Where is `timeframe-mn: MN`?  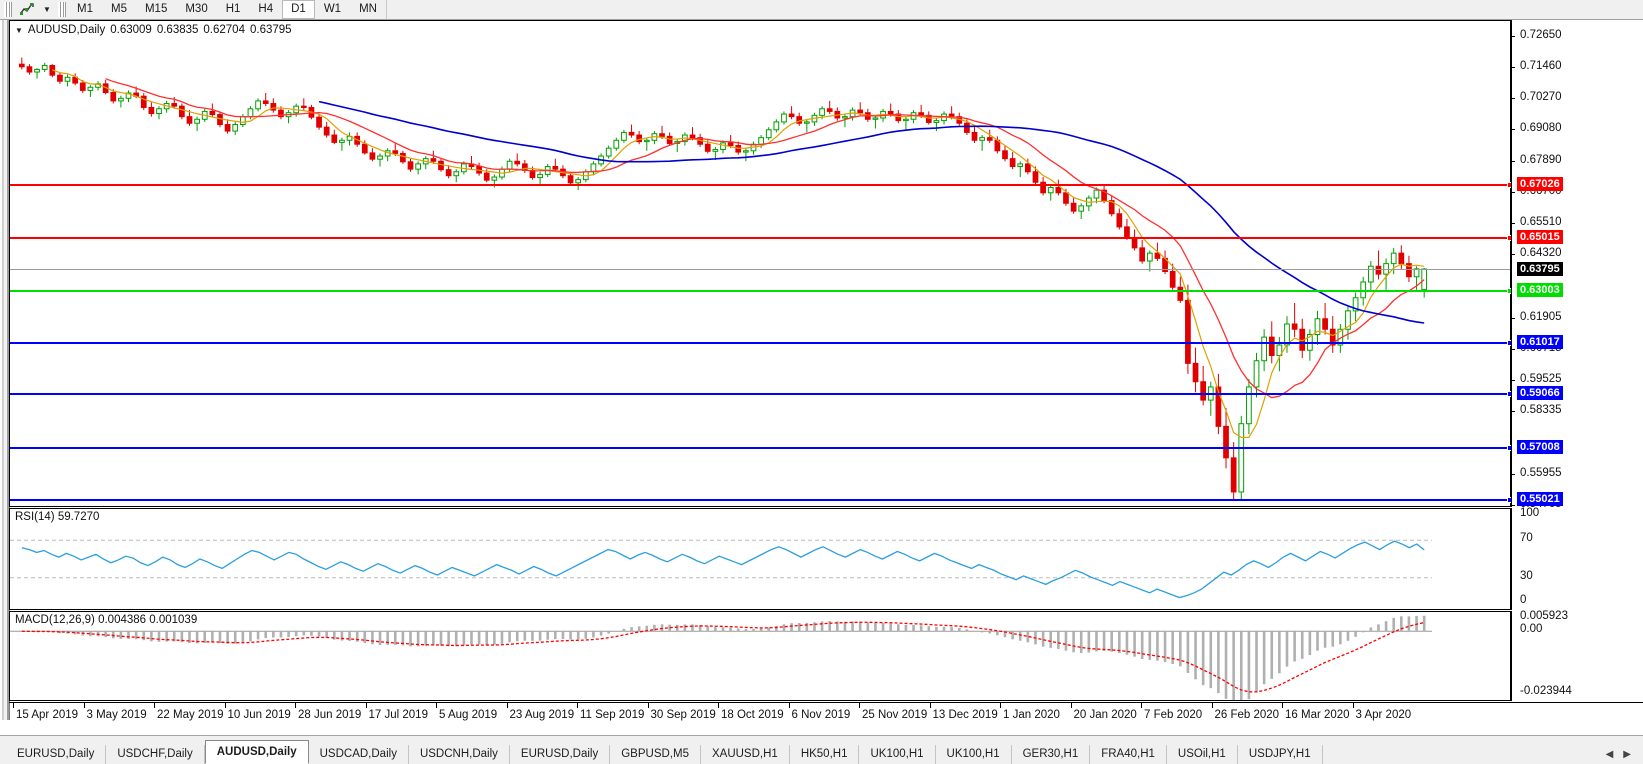
timeframe-mn: MN is located at coordinates (368, 9).